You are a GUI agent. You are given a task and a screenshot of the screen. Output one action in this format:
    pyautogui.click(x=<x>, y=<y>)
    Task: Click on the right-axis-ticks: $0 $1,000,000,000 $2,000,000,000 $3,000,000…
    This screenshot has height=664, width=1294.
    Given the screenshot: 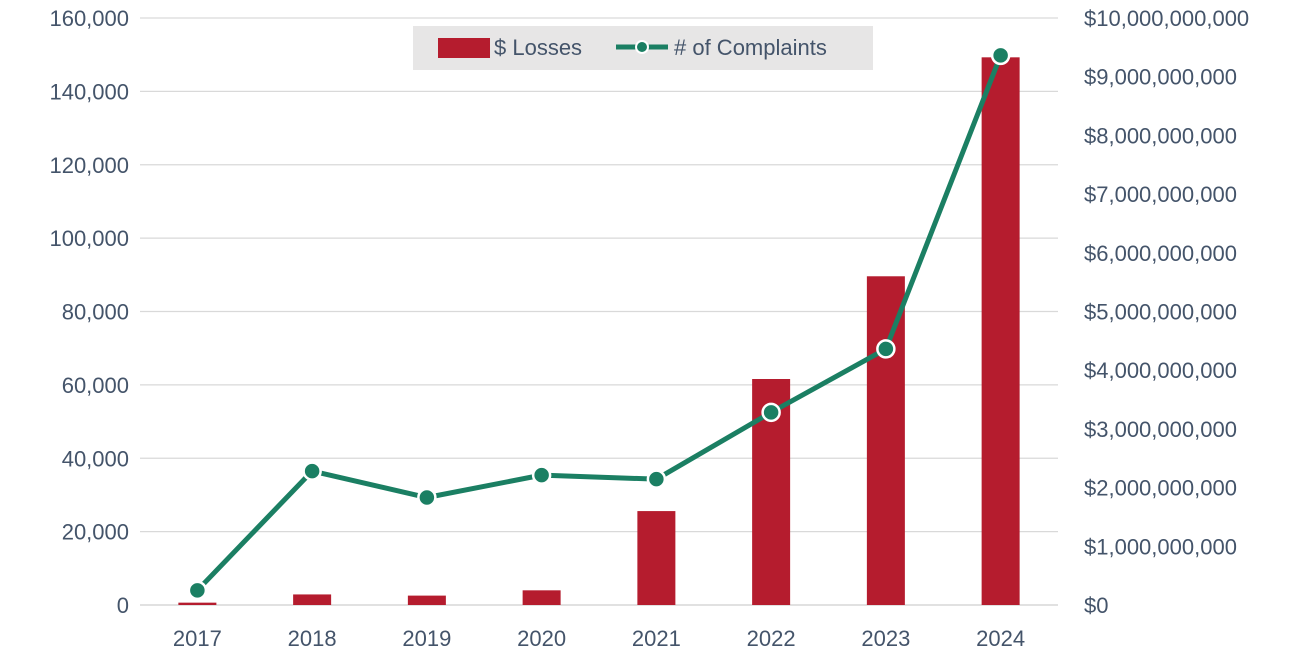 What is the action you would take?
    pyautogui.click(x=1166, y=312)
    